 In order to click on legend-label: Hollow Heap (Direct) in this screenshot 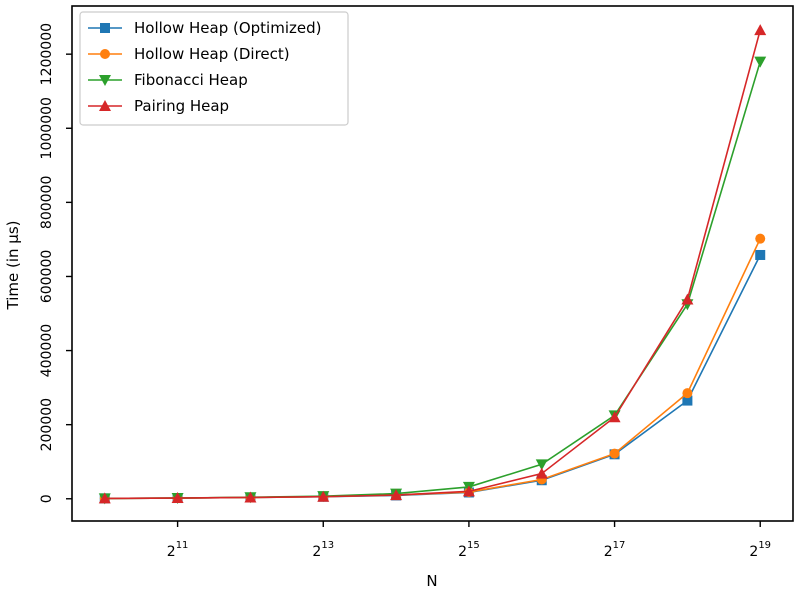, I will do `click(212, 54)`.